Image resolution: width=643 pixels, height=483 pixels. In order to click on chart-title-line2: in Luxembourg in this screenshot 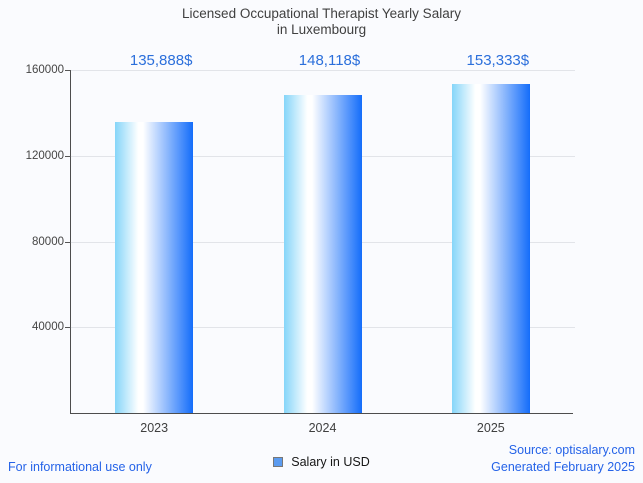, I will do `click(321, 30)`.